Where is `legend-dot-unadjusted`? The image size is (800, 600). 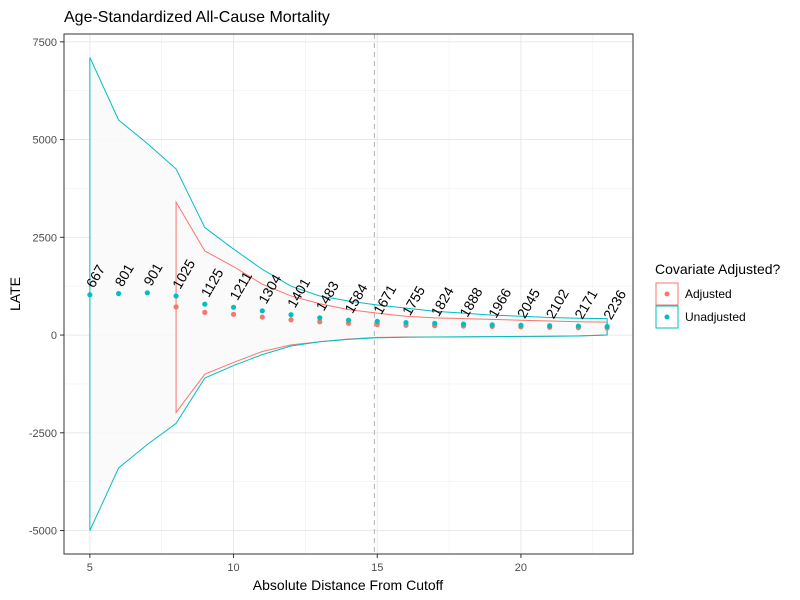
legend-dot-unadjusted is located at coordinates (667, 317).